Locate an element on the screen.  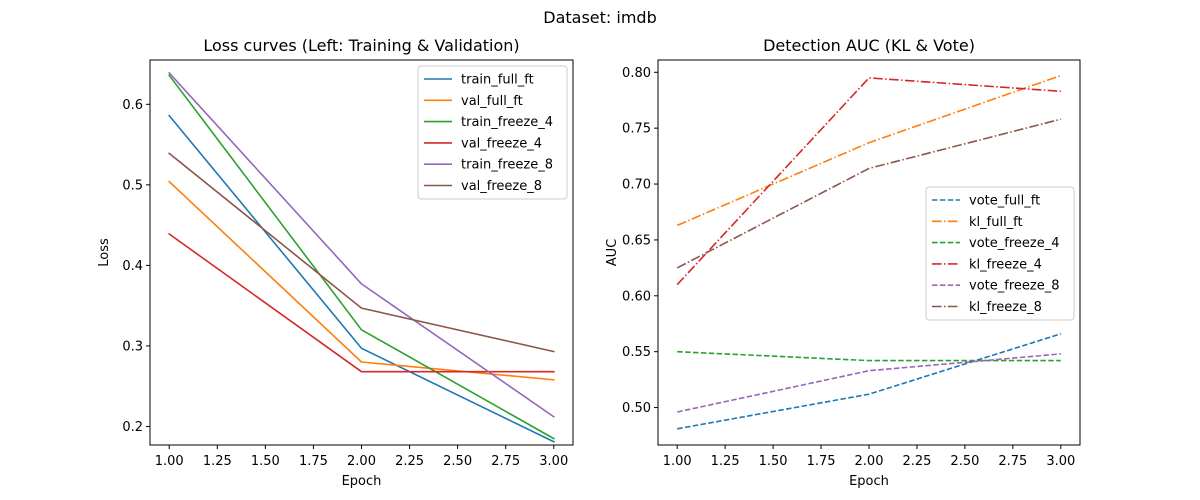
auc-legend-label: vote_full_ft is located at coordinates (1004, 201).